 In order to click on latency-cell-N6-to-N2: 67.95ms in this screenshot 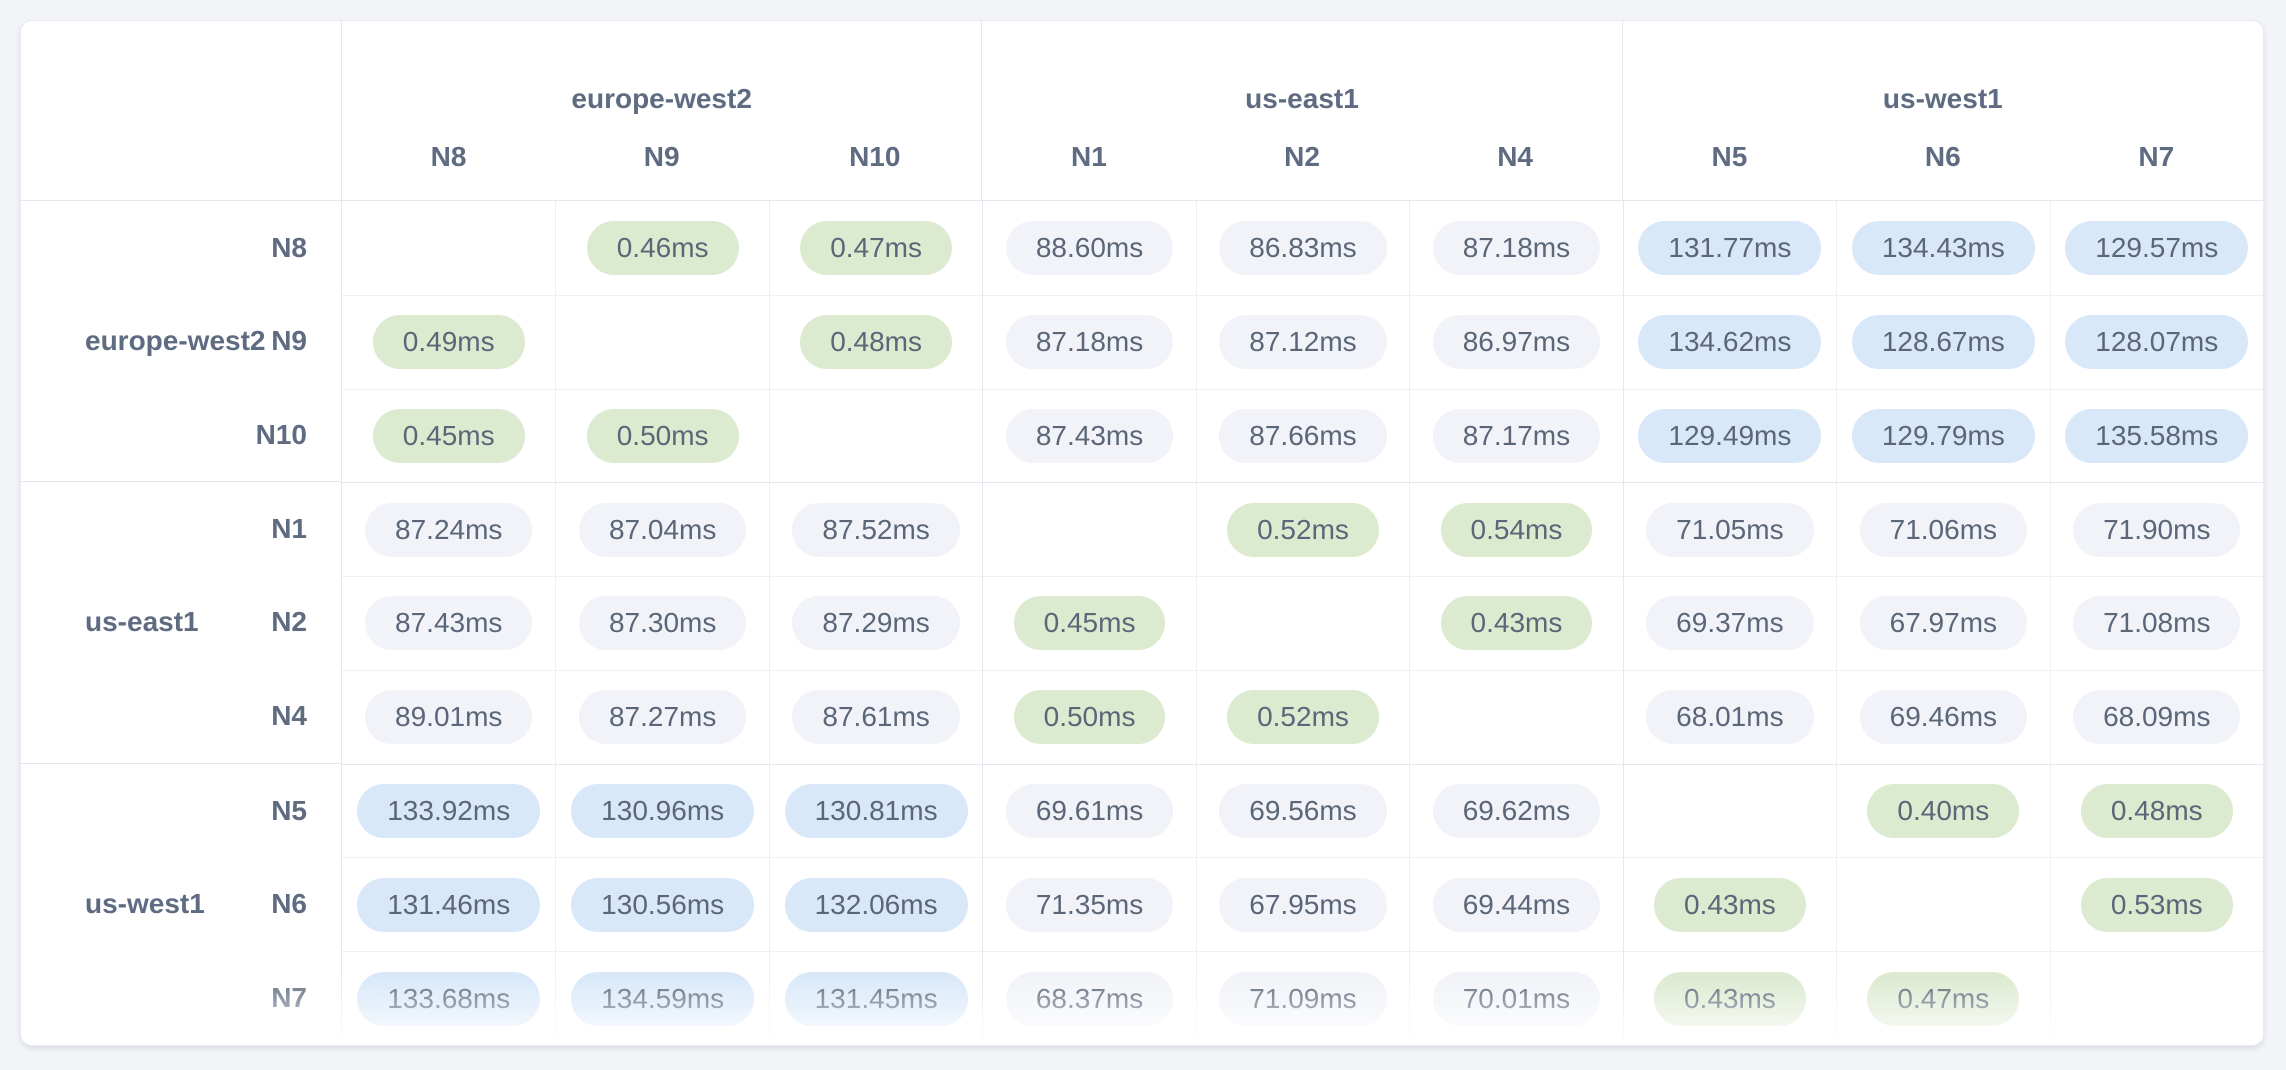, I will do `click(1302, 904)`.